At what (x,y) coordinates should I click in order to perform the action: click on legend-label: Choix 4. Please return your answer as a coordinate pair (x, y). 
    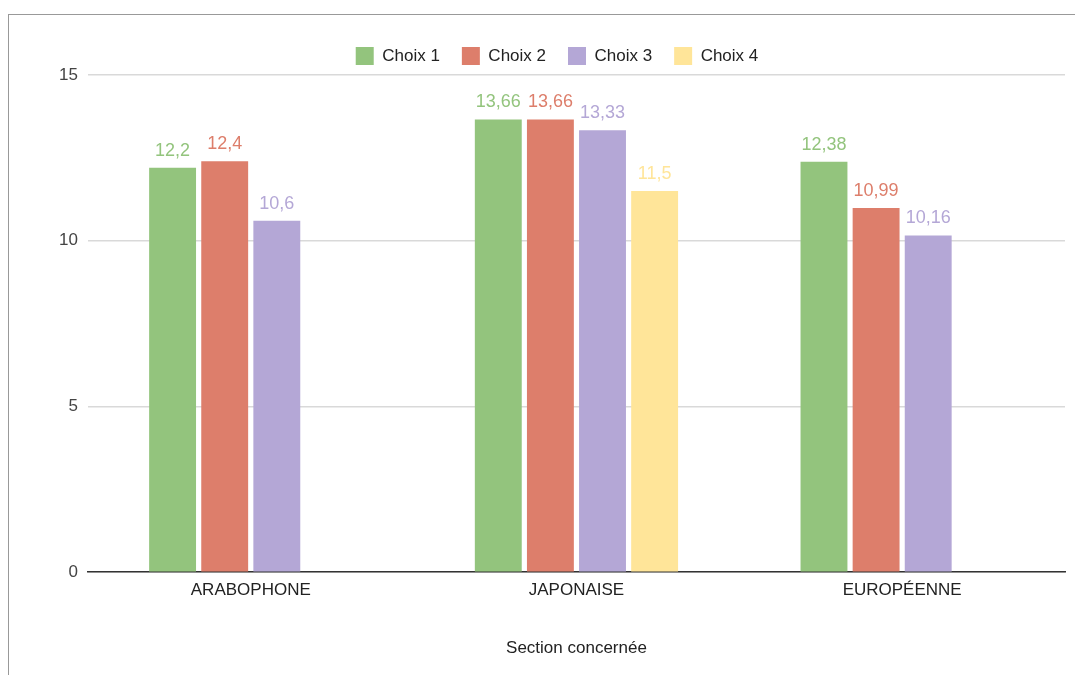
    Looking at the image, I should click on (729, 55).